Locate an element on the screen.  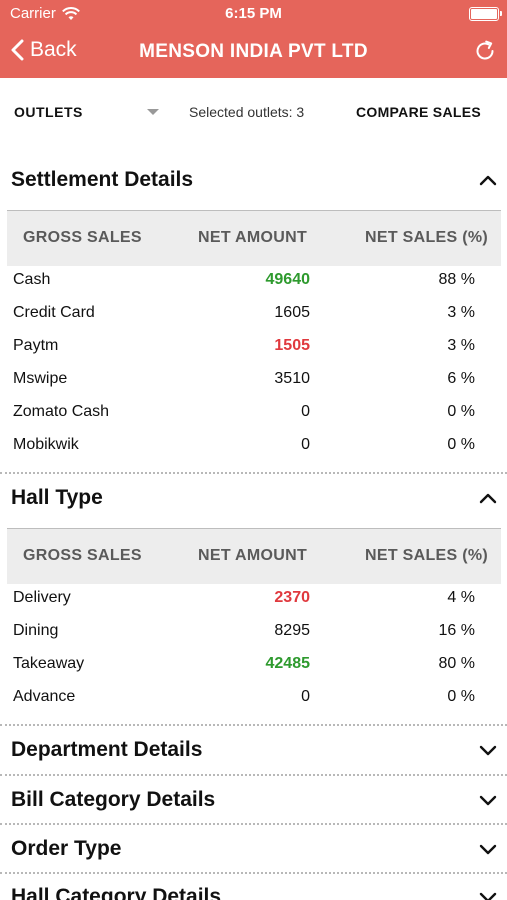
nav-bar: Back MENSON INDIA PVT LTD is located at coordinates (253, 53).